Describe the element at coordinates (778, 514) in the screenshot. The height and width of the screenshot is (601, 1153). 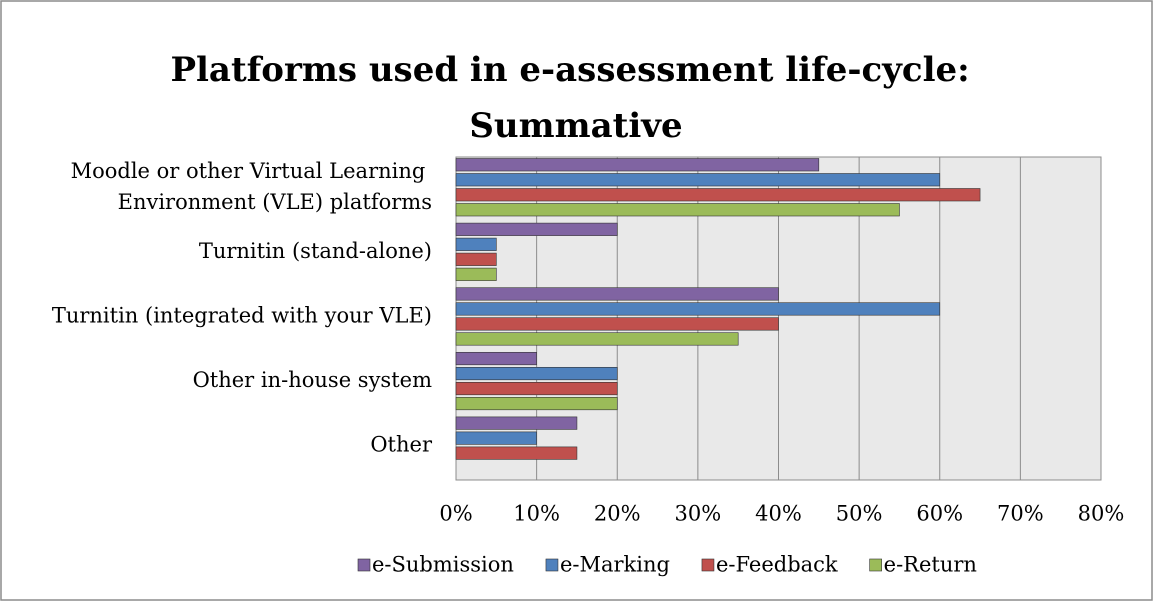
I see `x-tick-label: 40%` at that location.